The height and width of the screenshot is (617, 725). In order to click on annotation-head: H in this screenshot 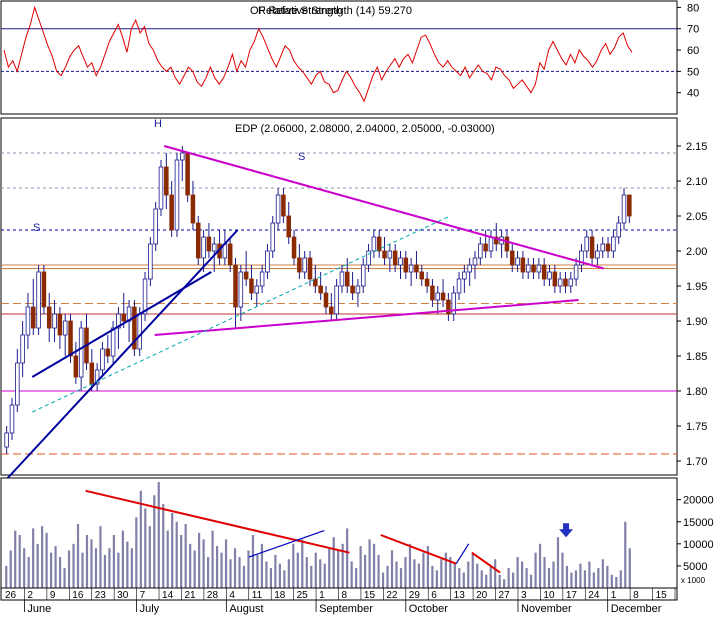, I will do `click(158, 124)`.